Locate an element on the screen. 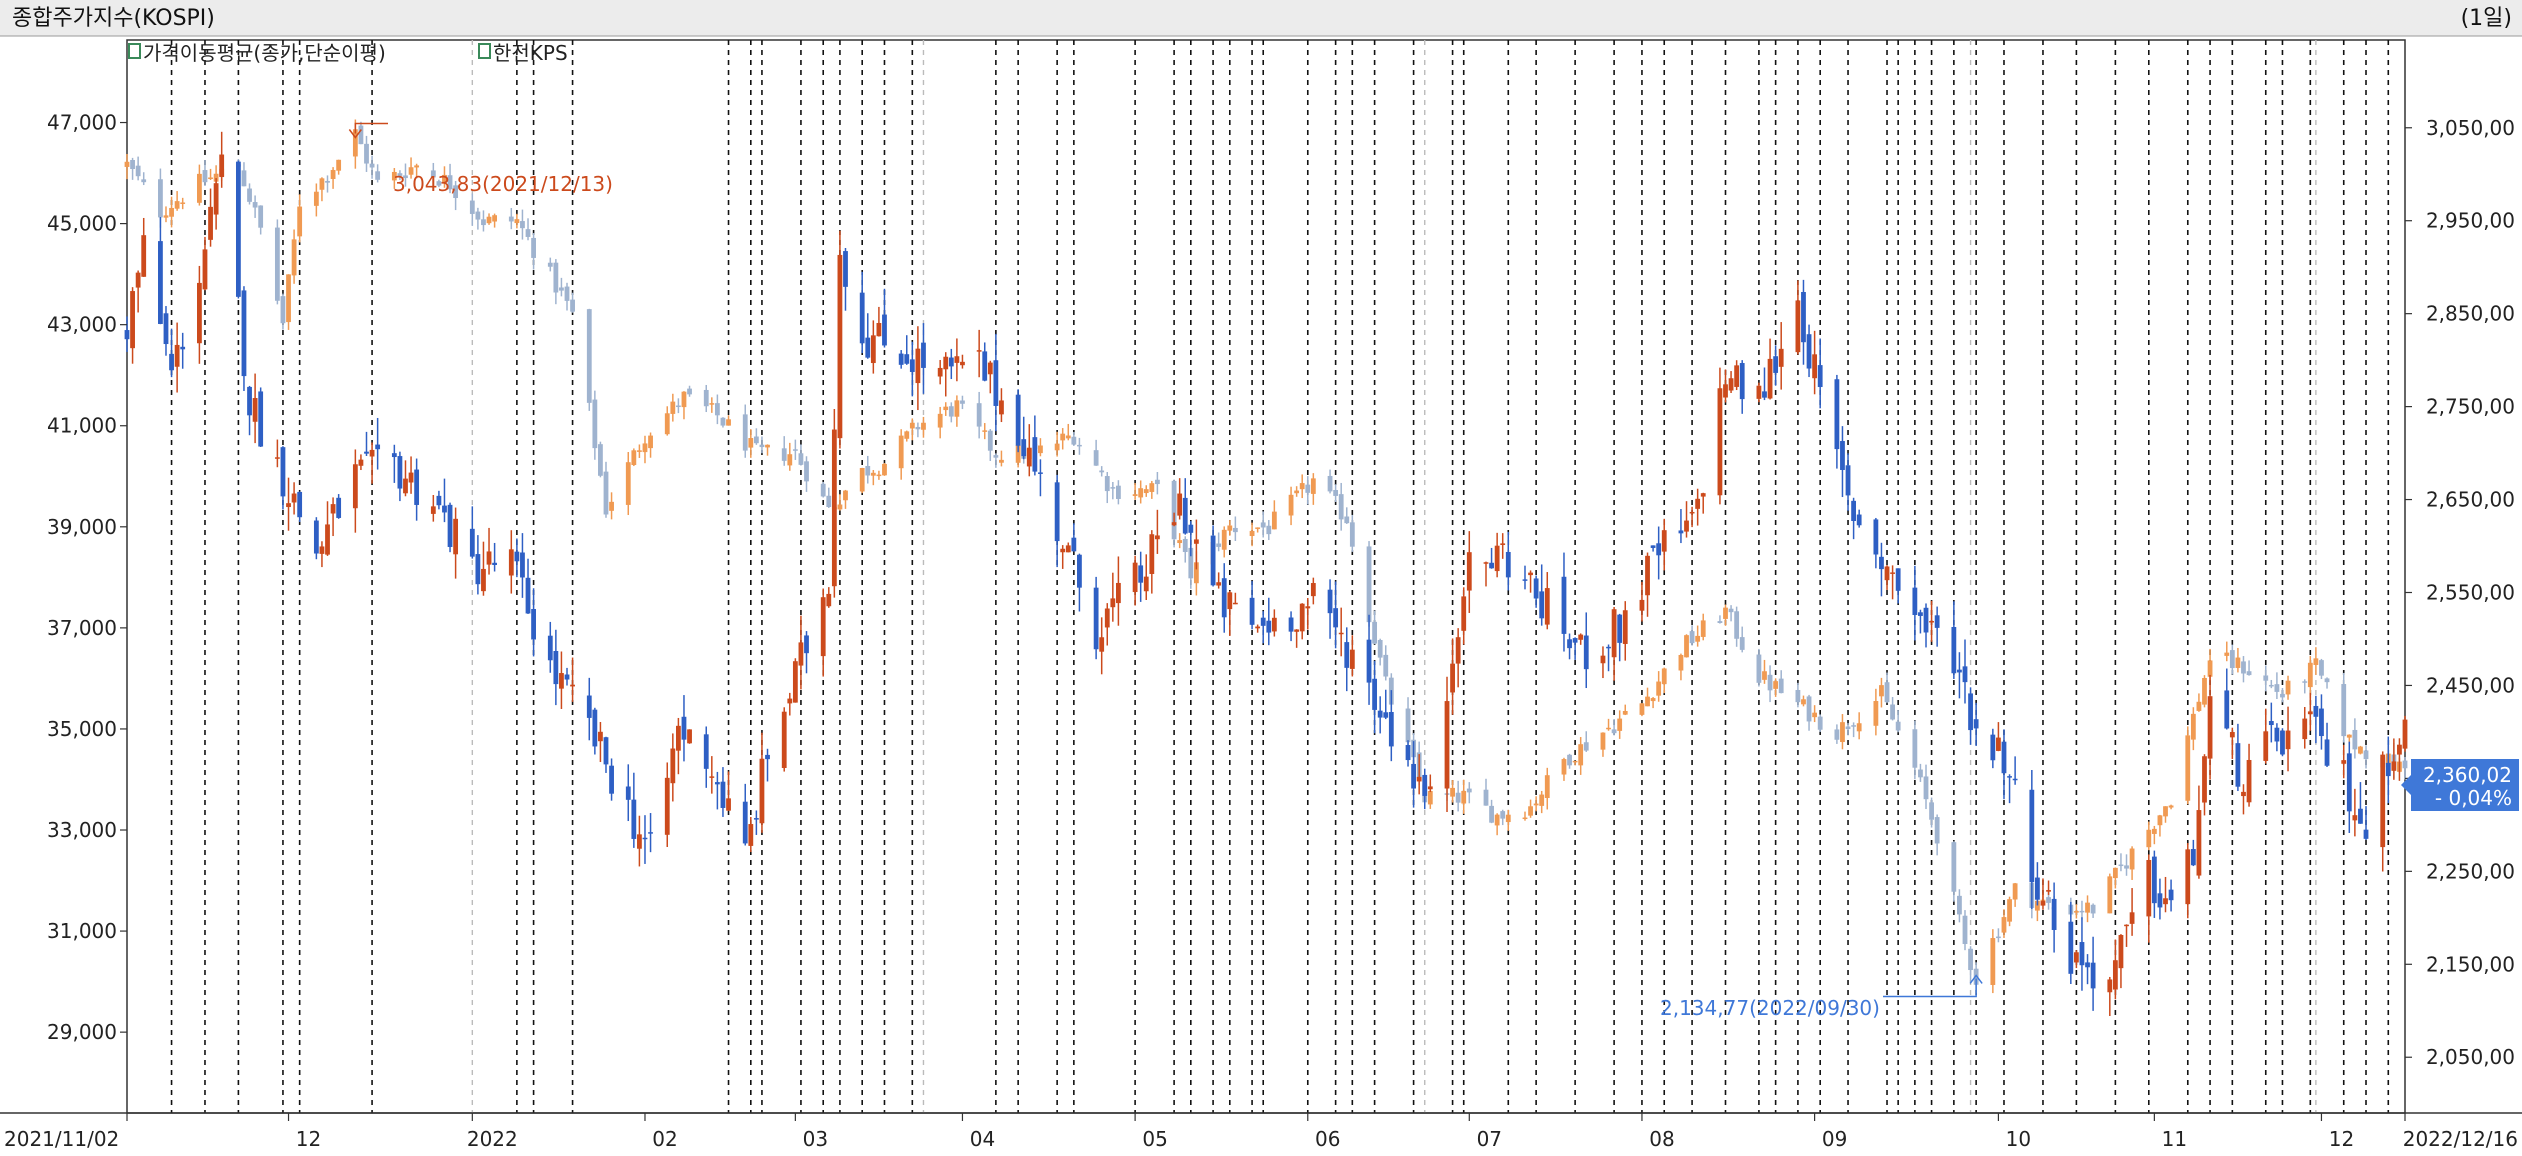 The width and height of the screenshot is (2522, 1156). interval-label: (1일) is located at coordinates (2486, 18).